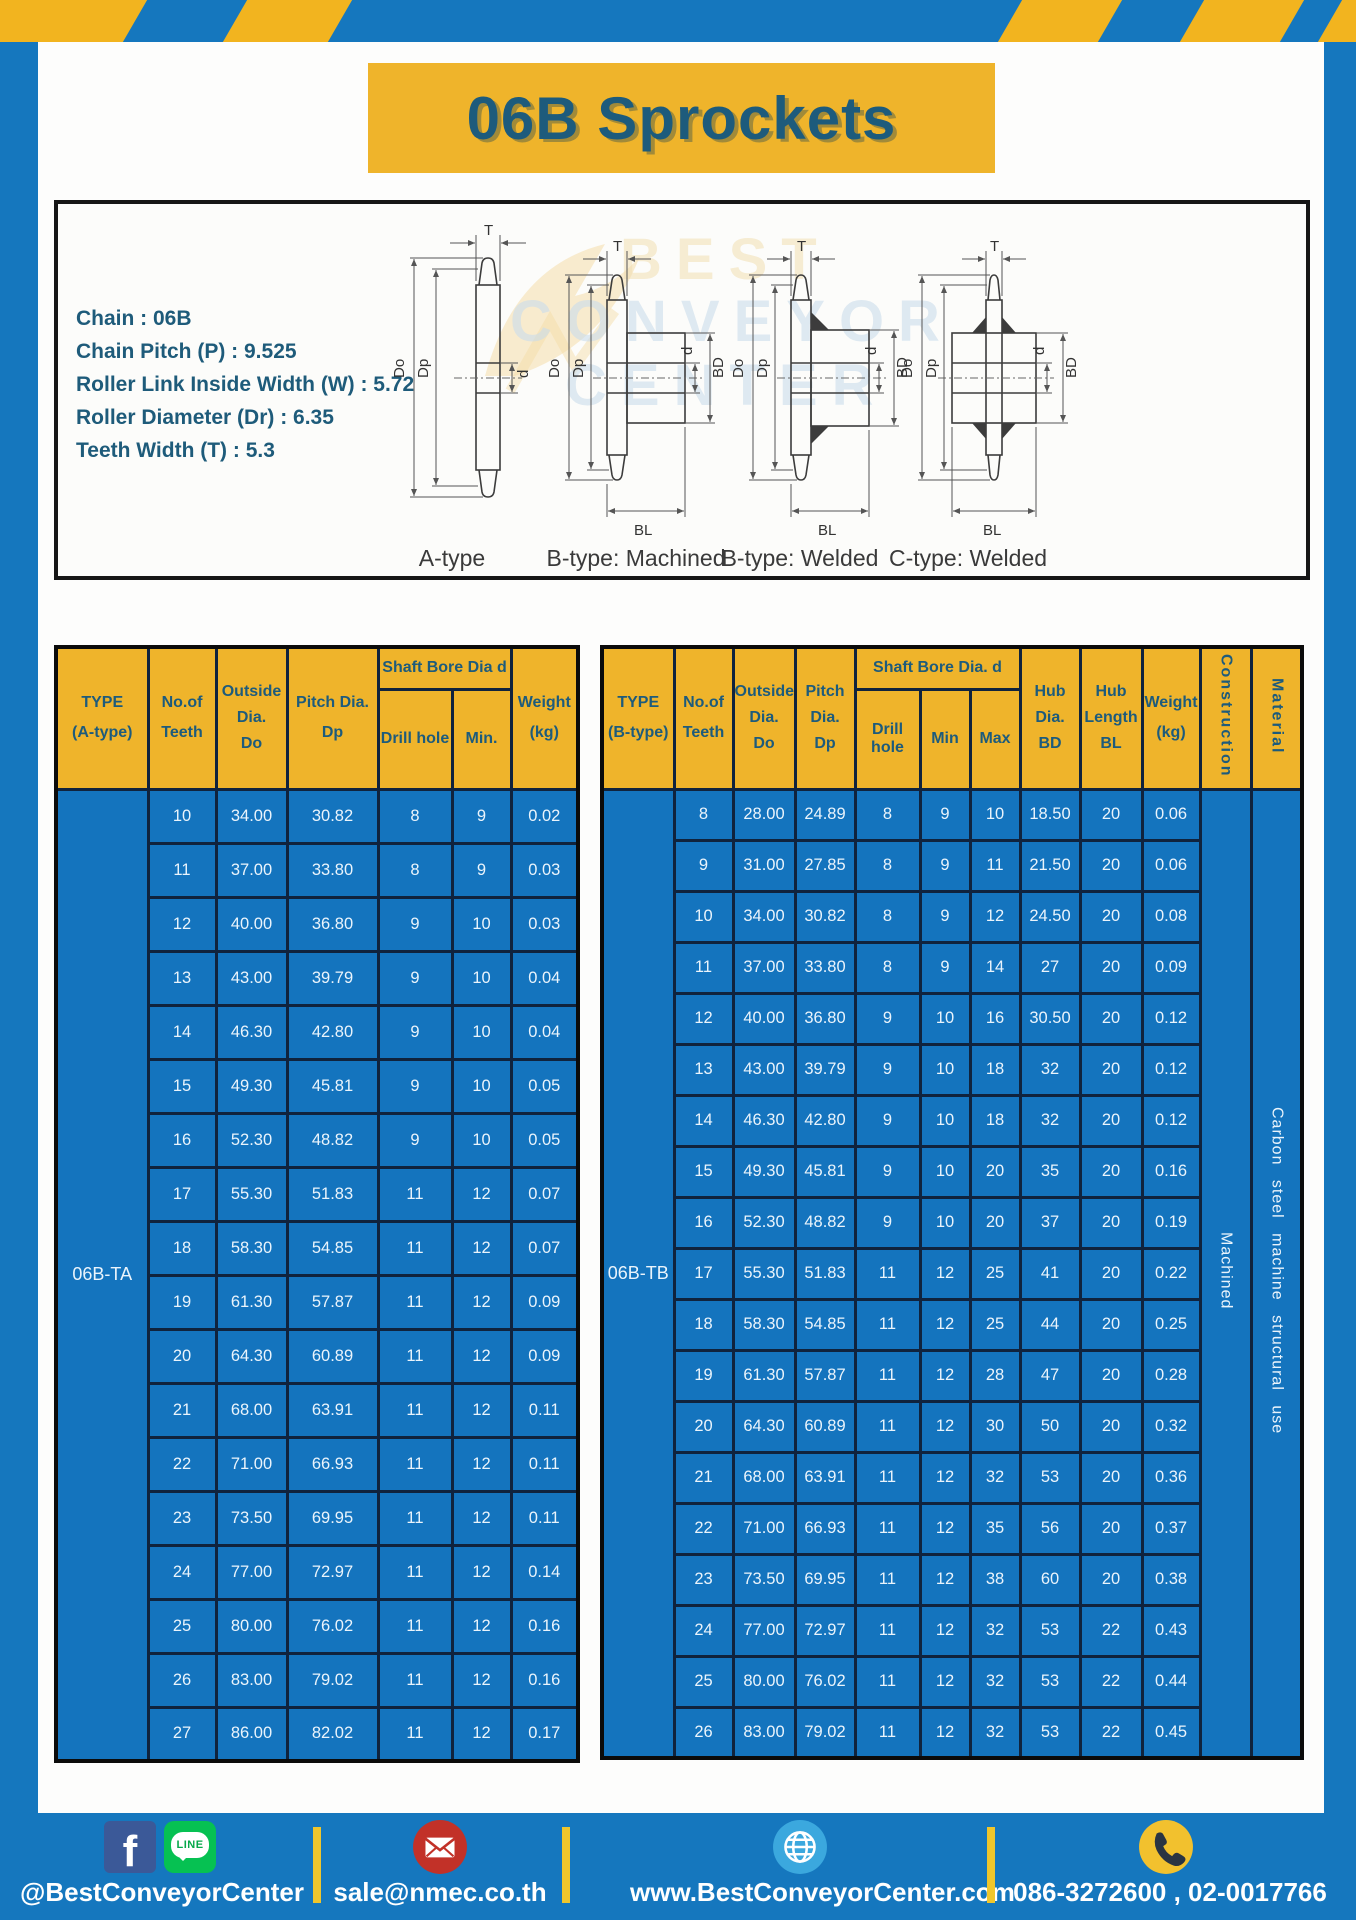 The image size is (1356, 1920). Describe the element at coordinates (1171, 1222) in the screenshot. I see `table-cell: 0.19` at that location.